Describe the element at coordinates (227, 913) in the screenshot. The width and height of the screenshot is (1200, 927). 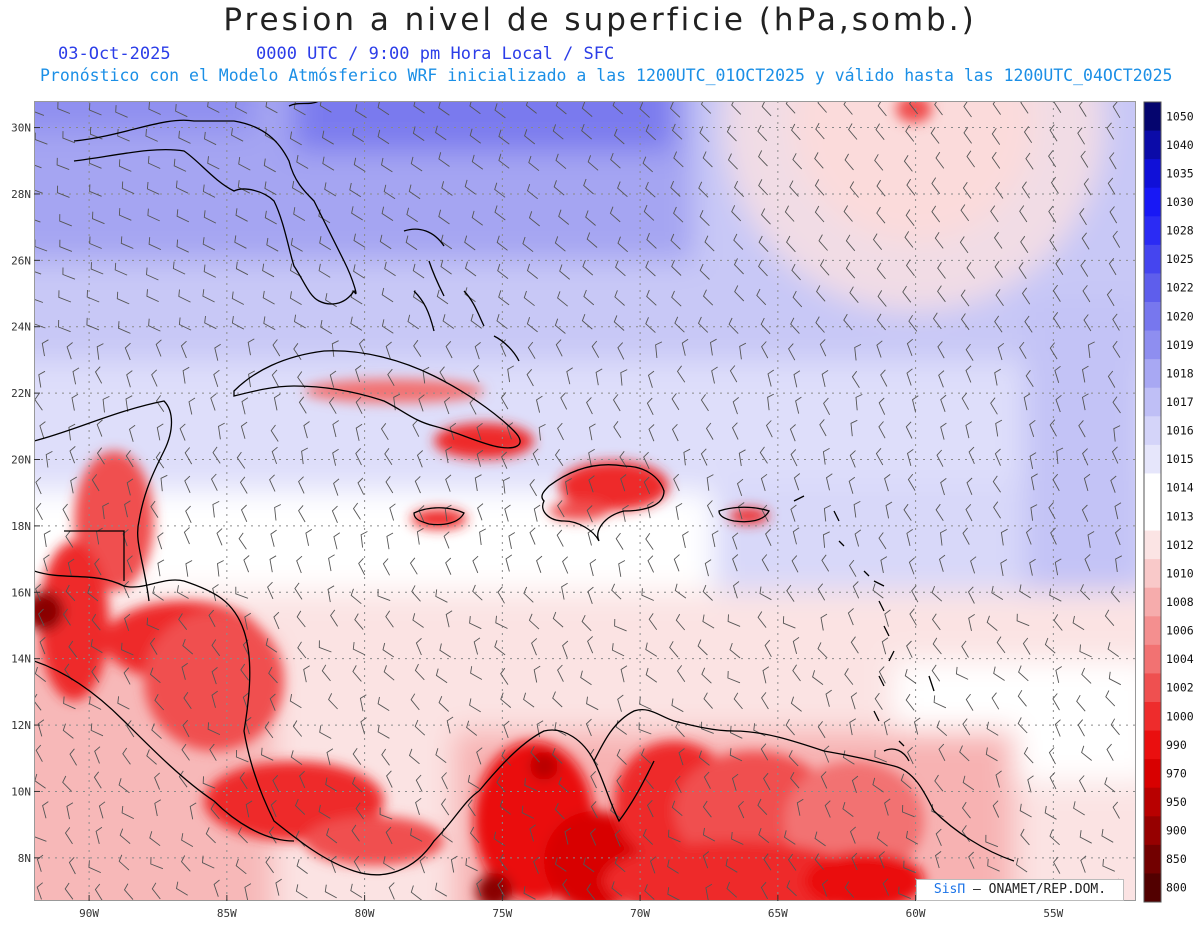
I see `lon-label: 85W` at that location.